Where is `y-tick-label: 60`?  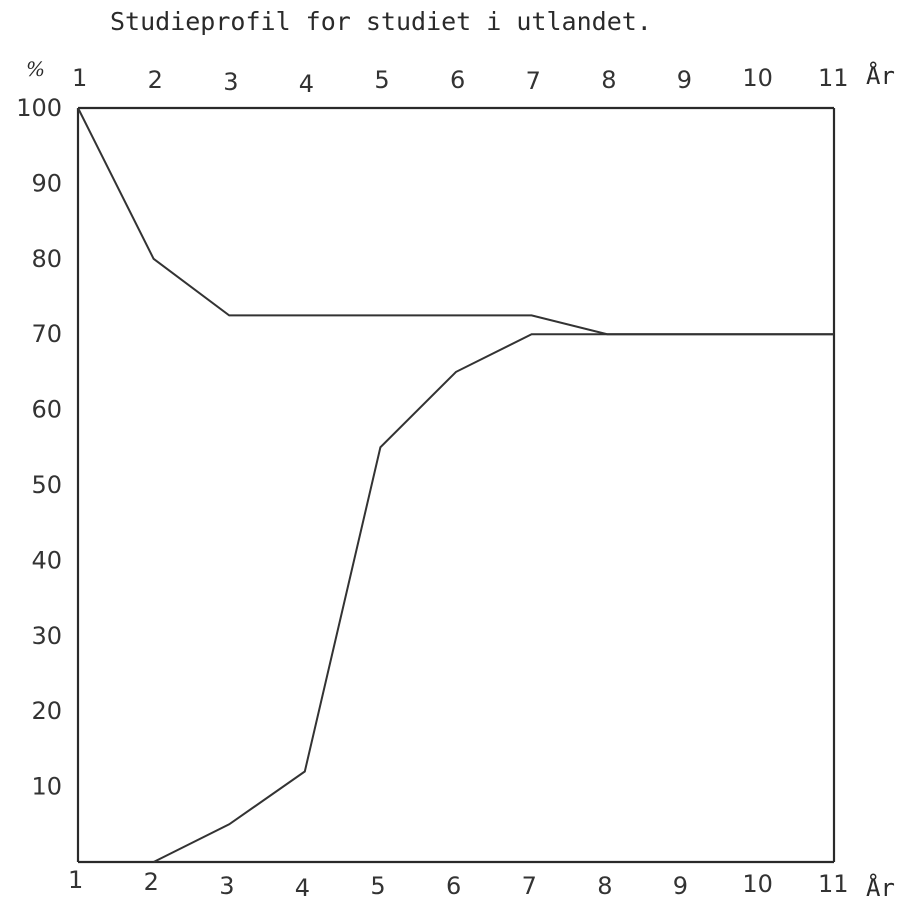 y-tick-label: 60 is located at coordinates (46, 410).